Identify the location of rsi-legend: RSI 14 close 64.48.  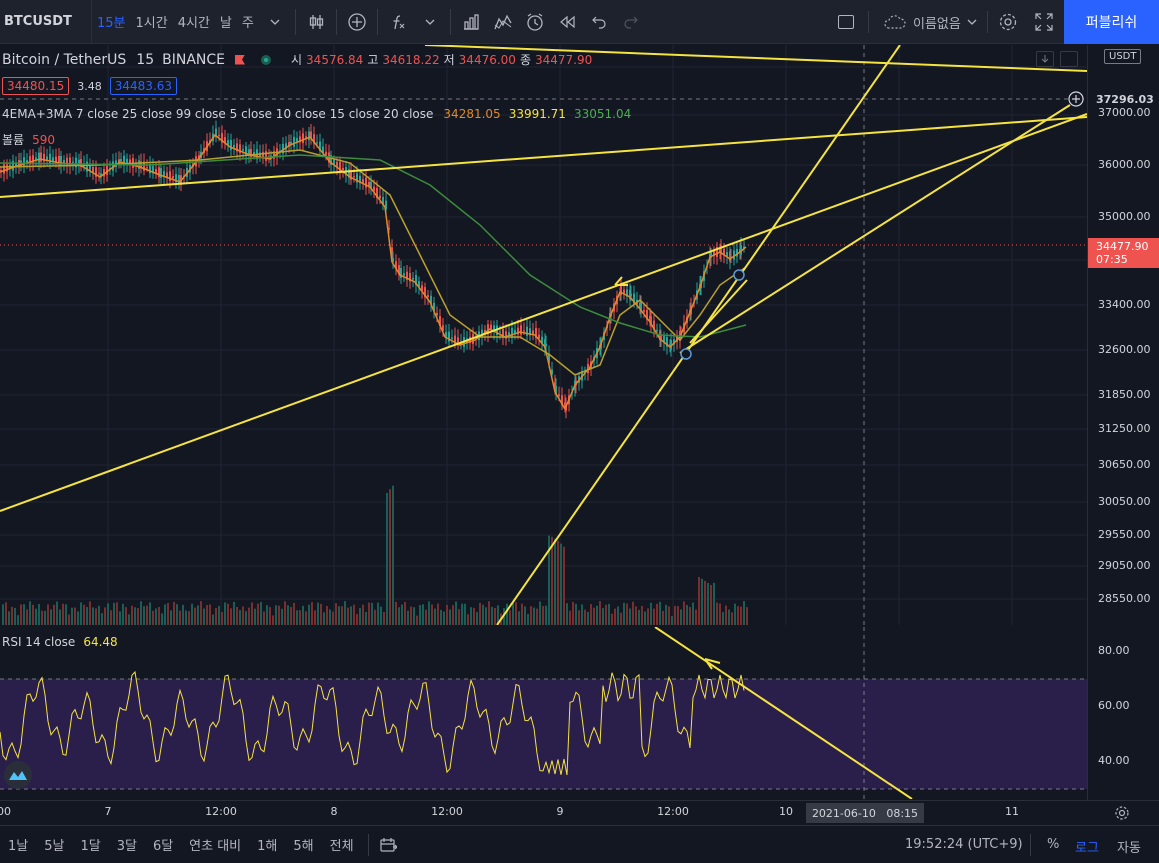
(60, 642).